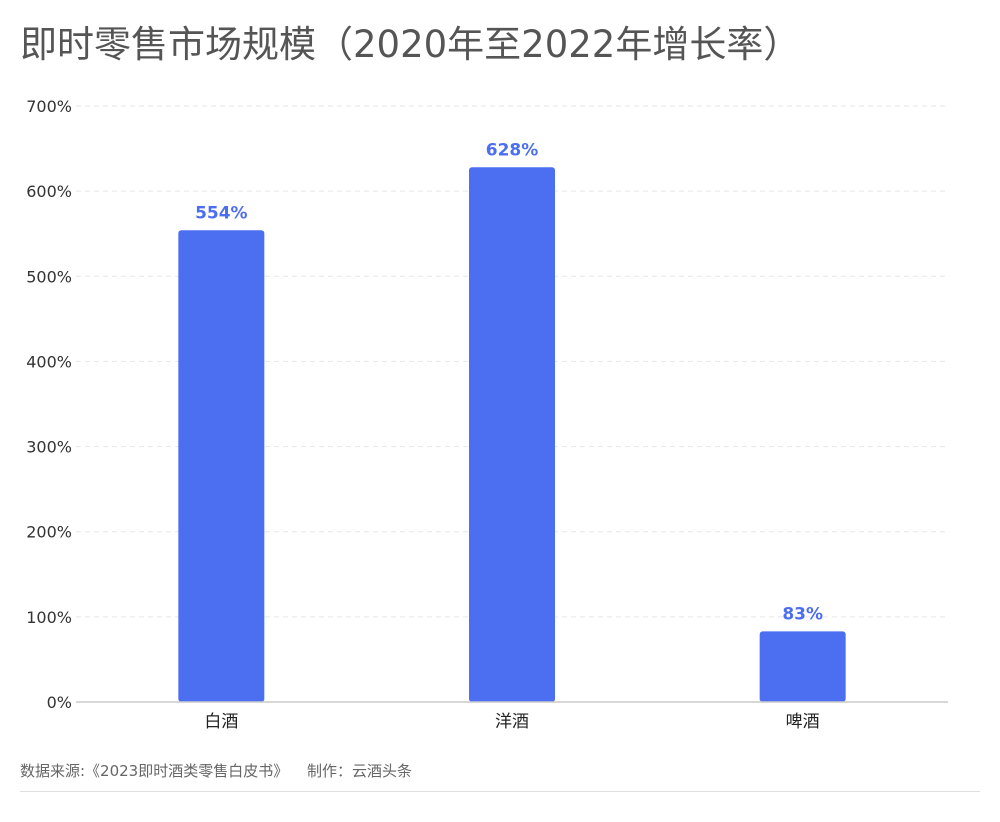 The height and width of the screenshot is (822, 1000). Describe the element at coordinates (49, 191) in the screenshot. I see `y-tick-label: 600%` at that location.